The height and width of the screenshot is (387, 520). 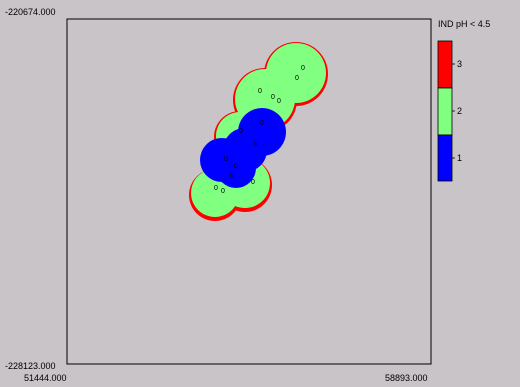 I want to click on sample-points: 0 0 0 0 0 0 0 0 0 0 0 0 0 0, so click(x=259, y=130).